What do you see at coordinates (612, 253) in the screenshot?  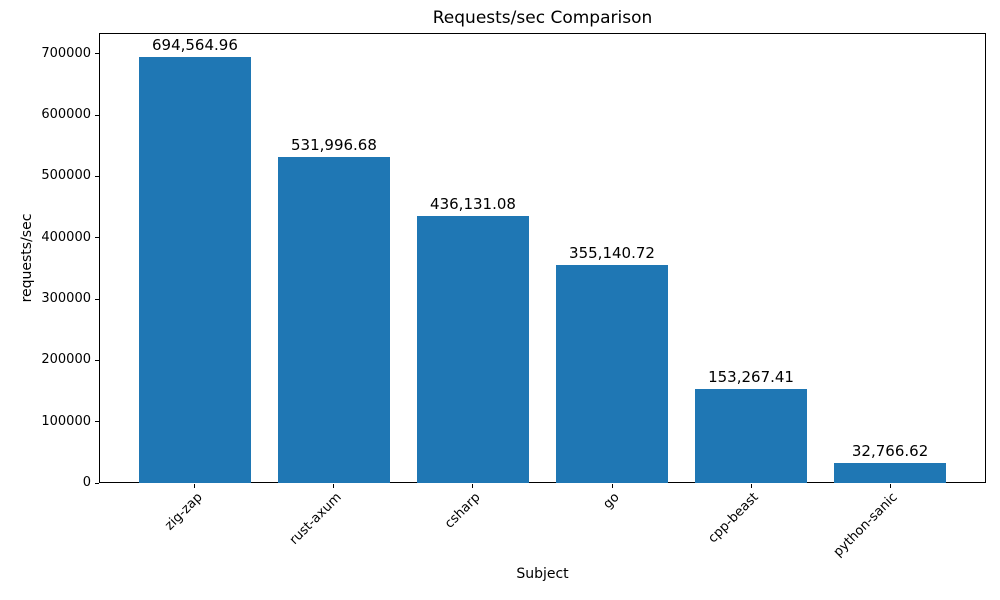 I see `bar-value-label: 355,140.72` at bounding box center [612, 253].